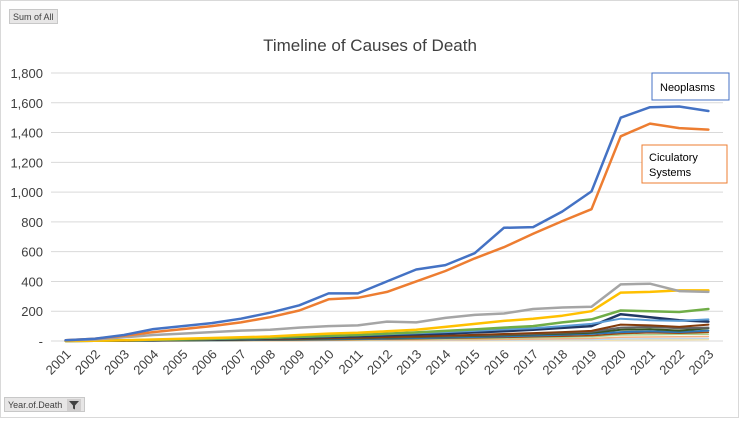 This screenshot has width=739, height=422. What do you see at coordinates (32, 222) in the screenshot?
I see `y-tick-label: 800` at bounding box center [32, 222].